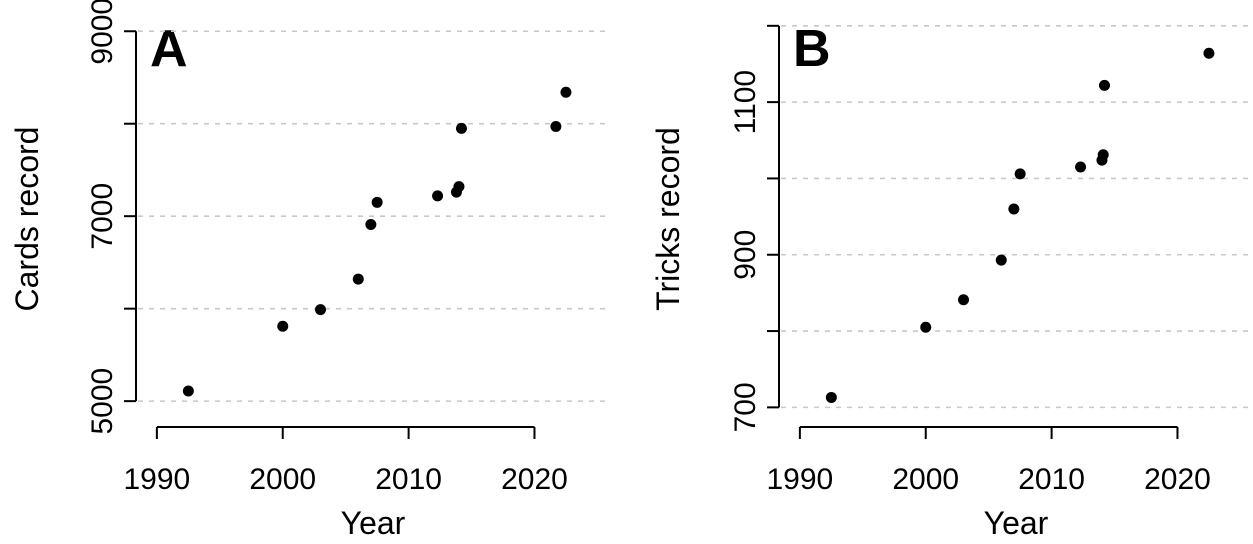 This screenshot has height=544, width=1253. What do you see at coordinates (157, 479) in the screenshot?
I see `panel-a-x-tick-label: 1990` at bounding box center [157, 479].